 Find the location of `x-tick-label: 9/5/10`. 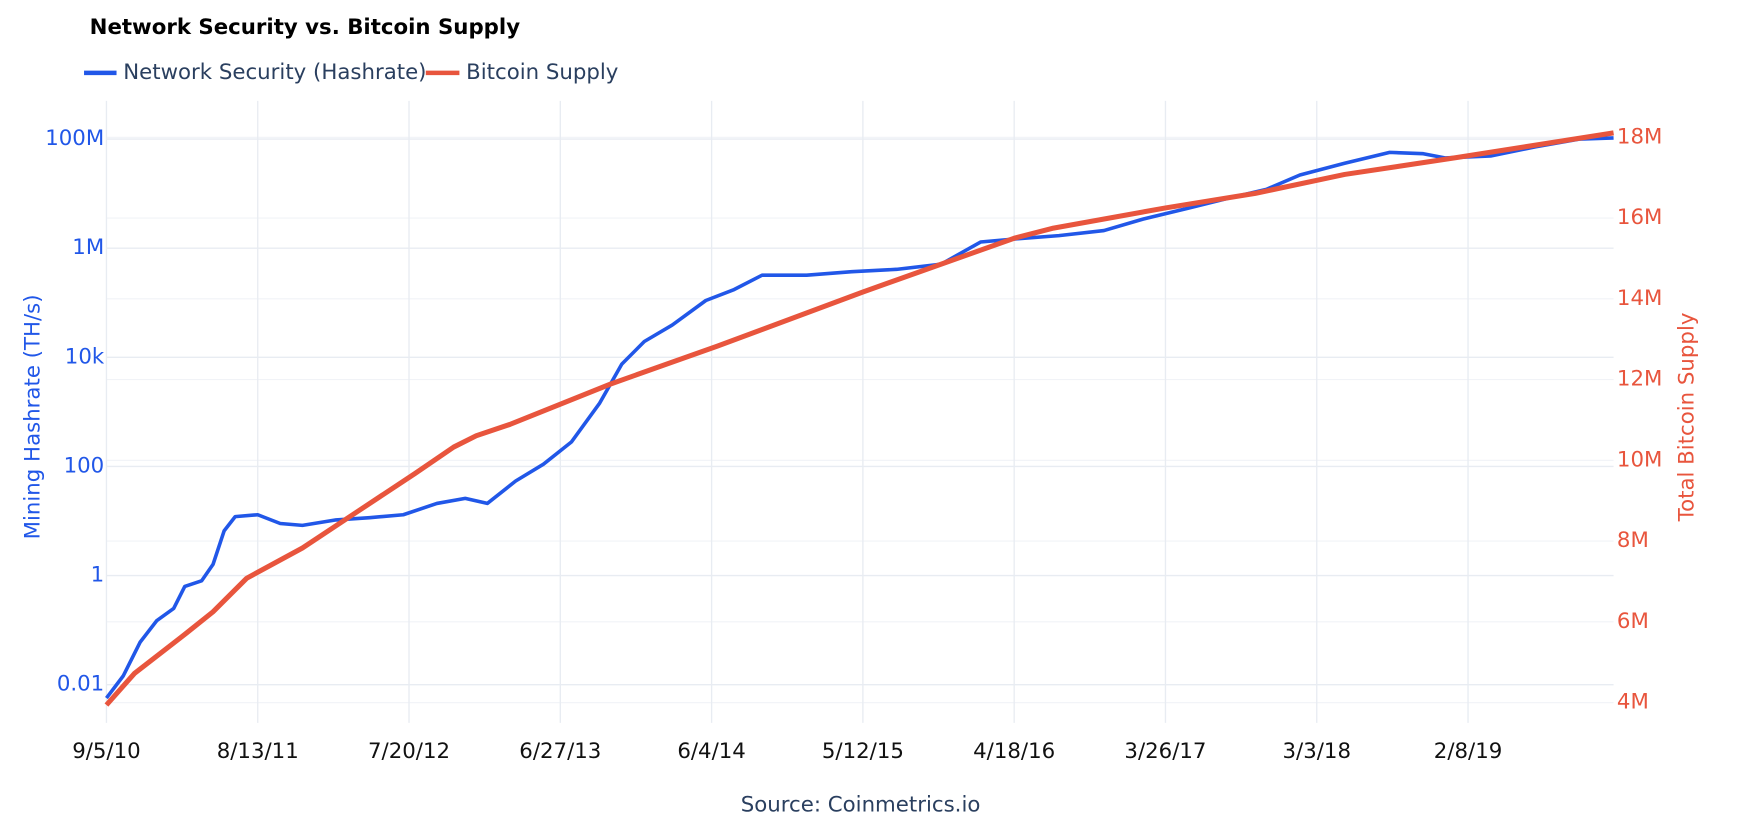

x-tick-label: 9/5/10 is located at coordinates (106, 751).